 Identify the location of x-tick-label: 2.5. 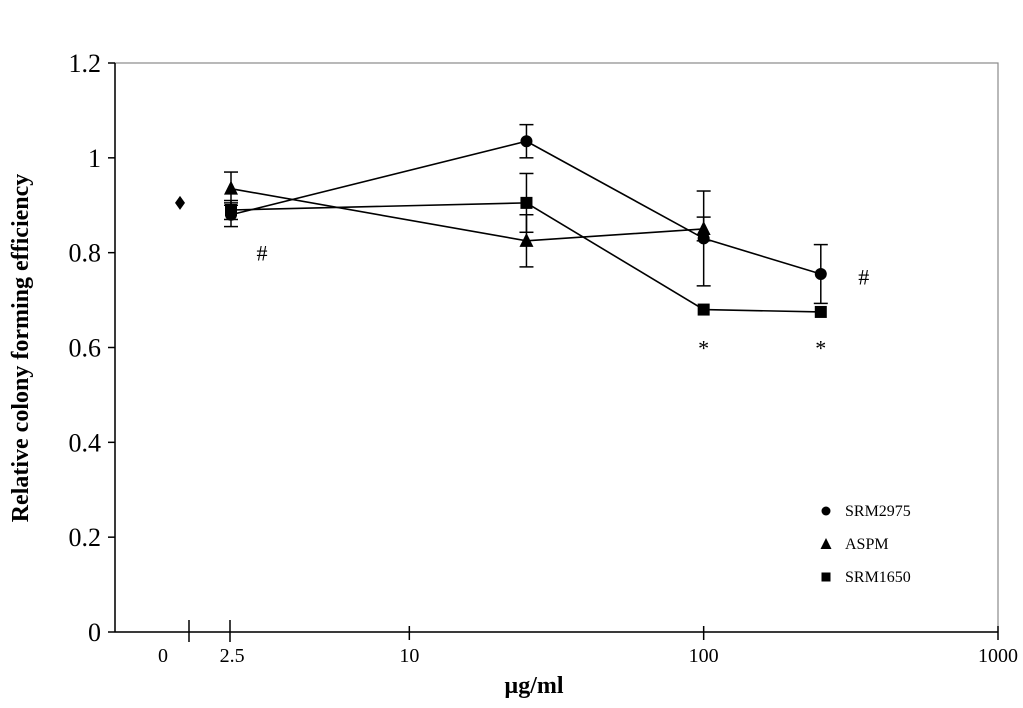
(232, 656).